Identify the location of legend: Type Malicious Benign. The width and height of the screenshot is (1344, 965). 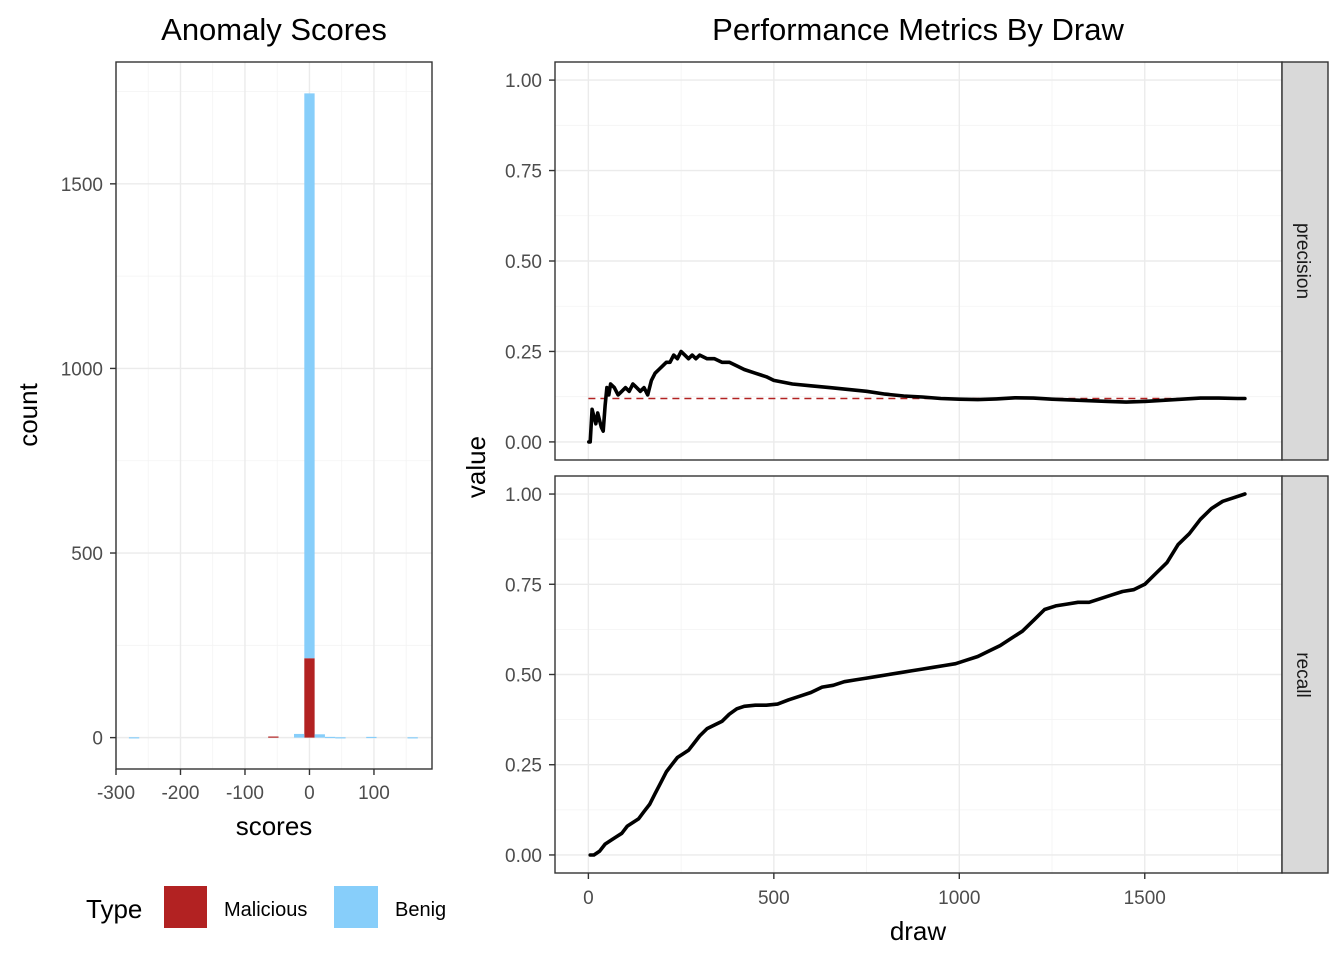
(271, 907).